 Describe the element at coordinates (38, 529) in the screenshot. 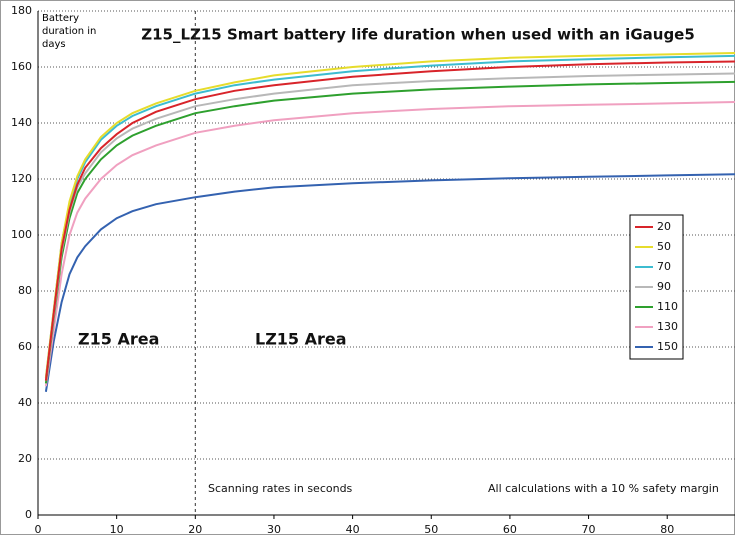

I see `x-tick-label: 0` at that location.